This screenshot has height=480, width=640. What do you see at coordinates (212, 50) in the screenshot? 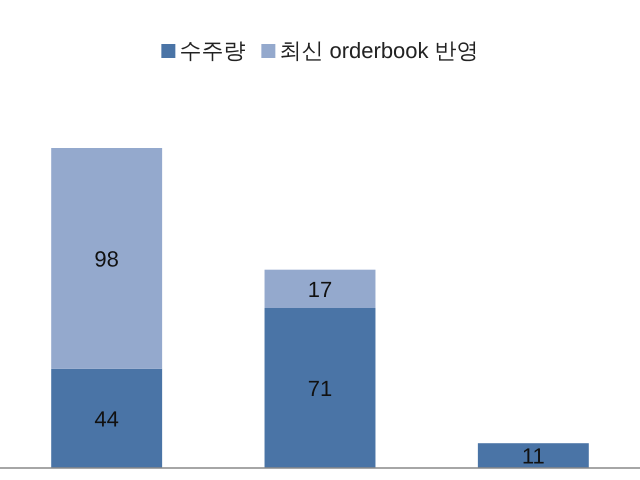
I see `legend-label: 수주량` at bounding box center [212, 50].